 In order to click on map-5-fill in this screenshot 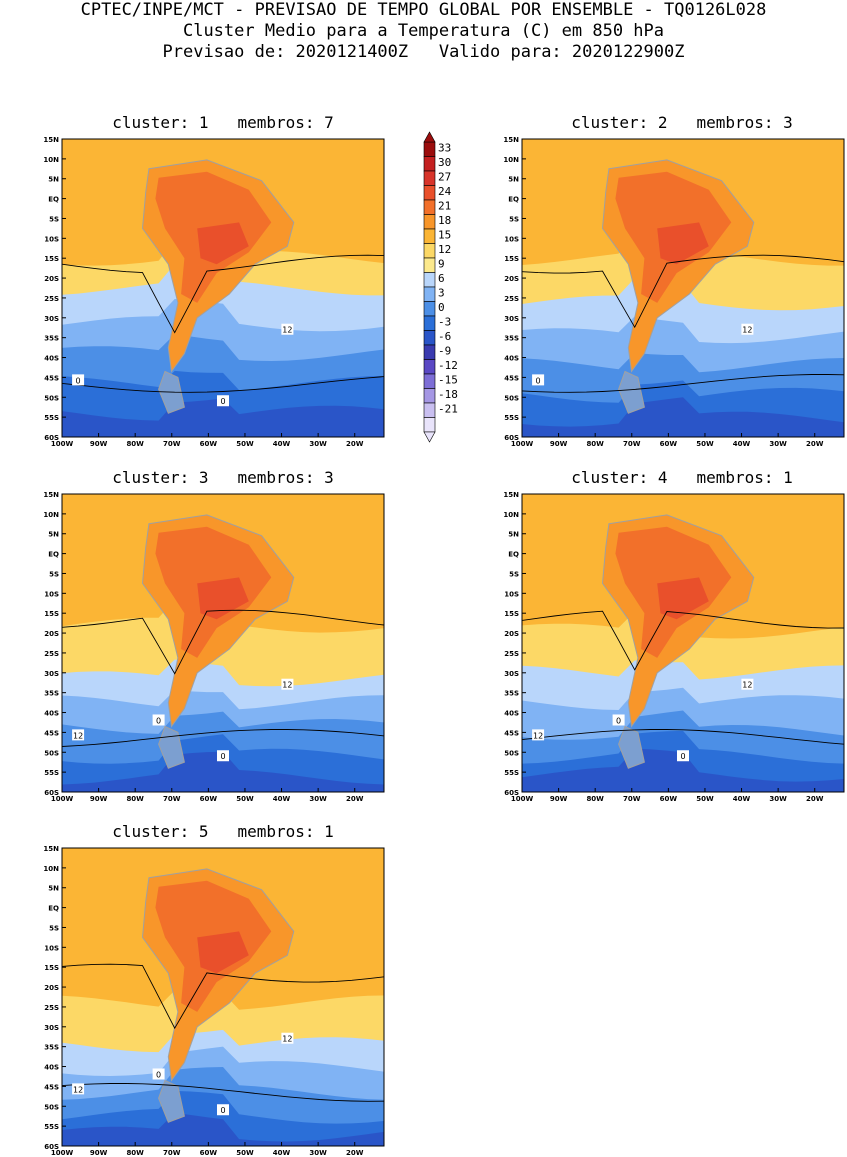, I will do `click(223, 997)`.